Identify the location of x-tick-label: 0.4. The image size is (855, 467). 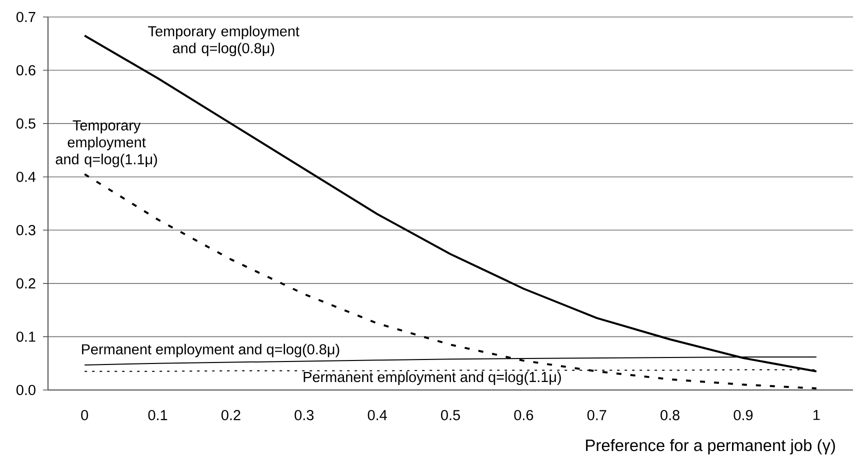
(377, 415).